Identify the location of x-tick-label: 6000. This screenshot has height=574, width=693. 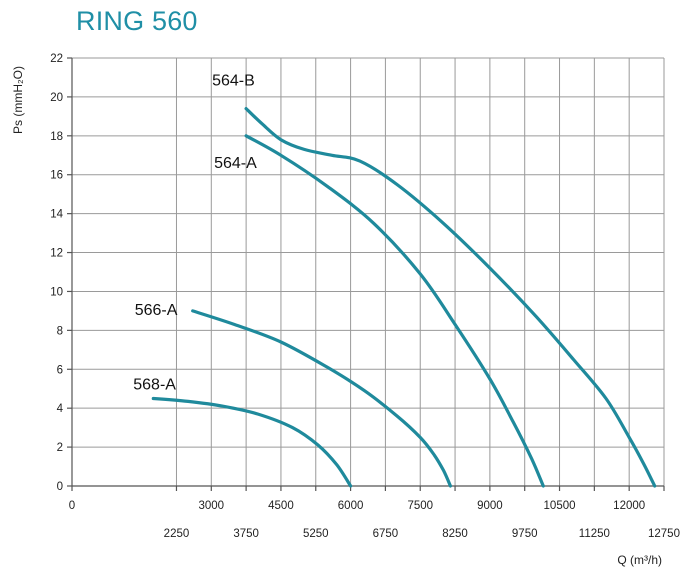
(351, 506).